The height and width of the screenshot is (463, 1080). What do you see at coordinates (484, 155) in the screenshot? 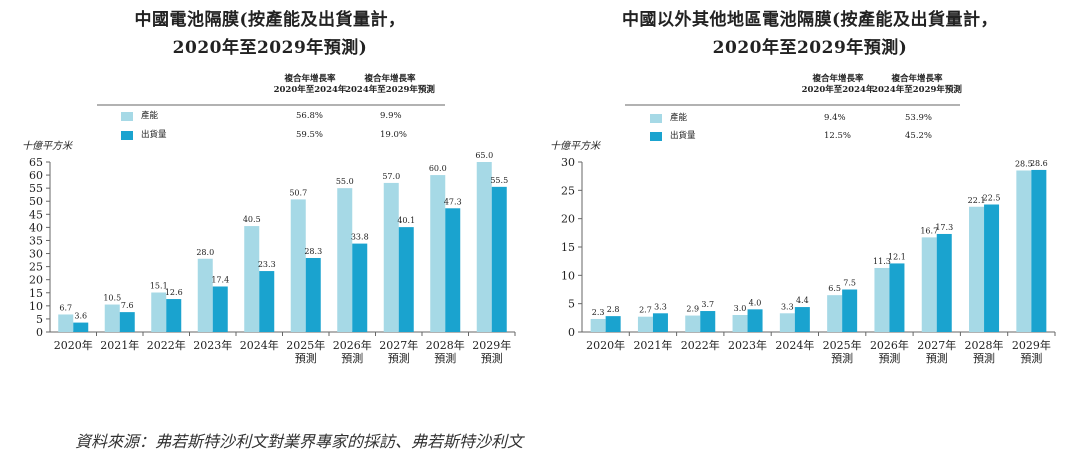
I see `bar-value-label: 65.0` at bounding box center [484, 155].